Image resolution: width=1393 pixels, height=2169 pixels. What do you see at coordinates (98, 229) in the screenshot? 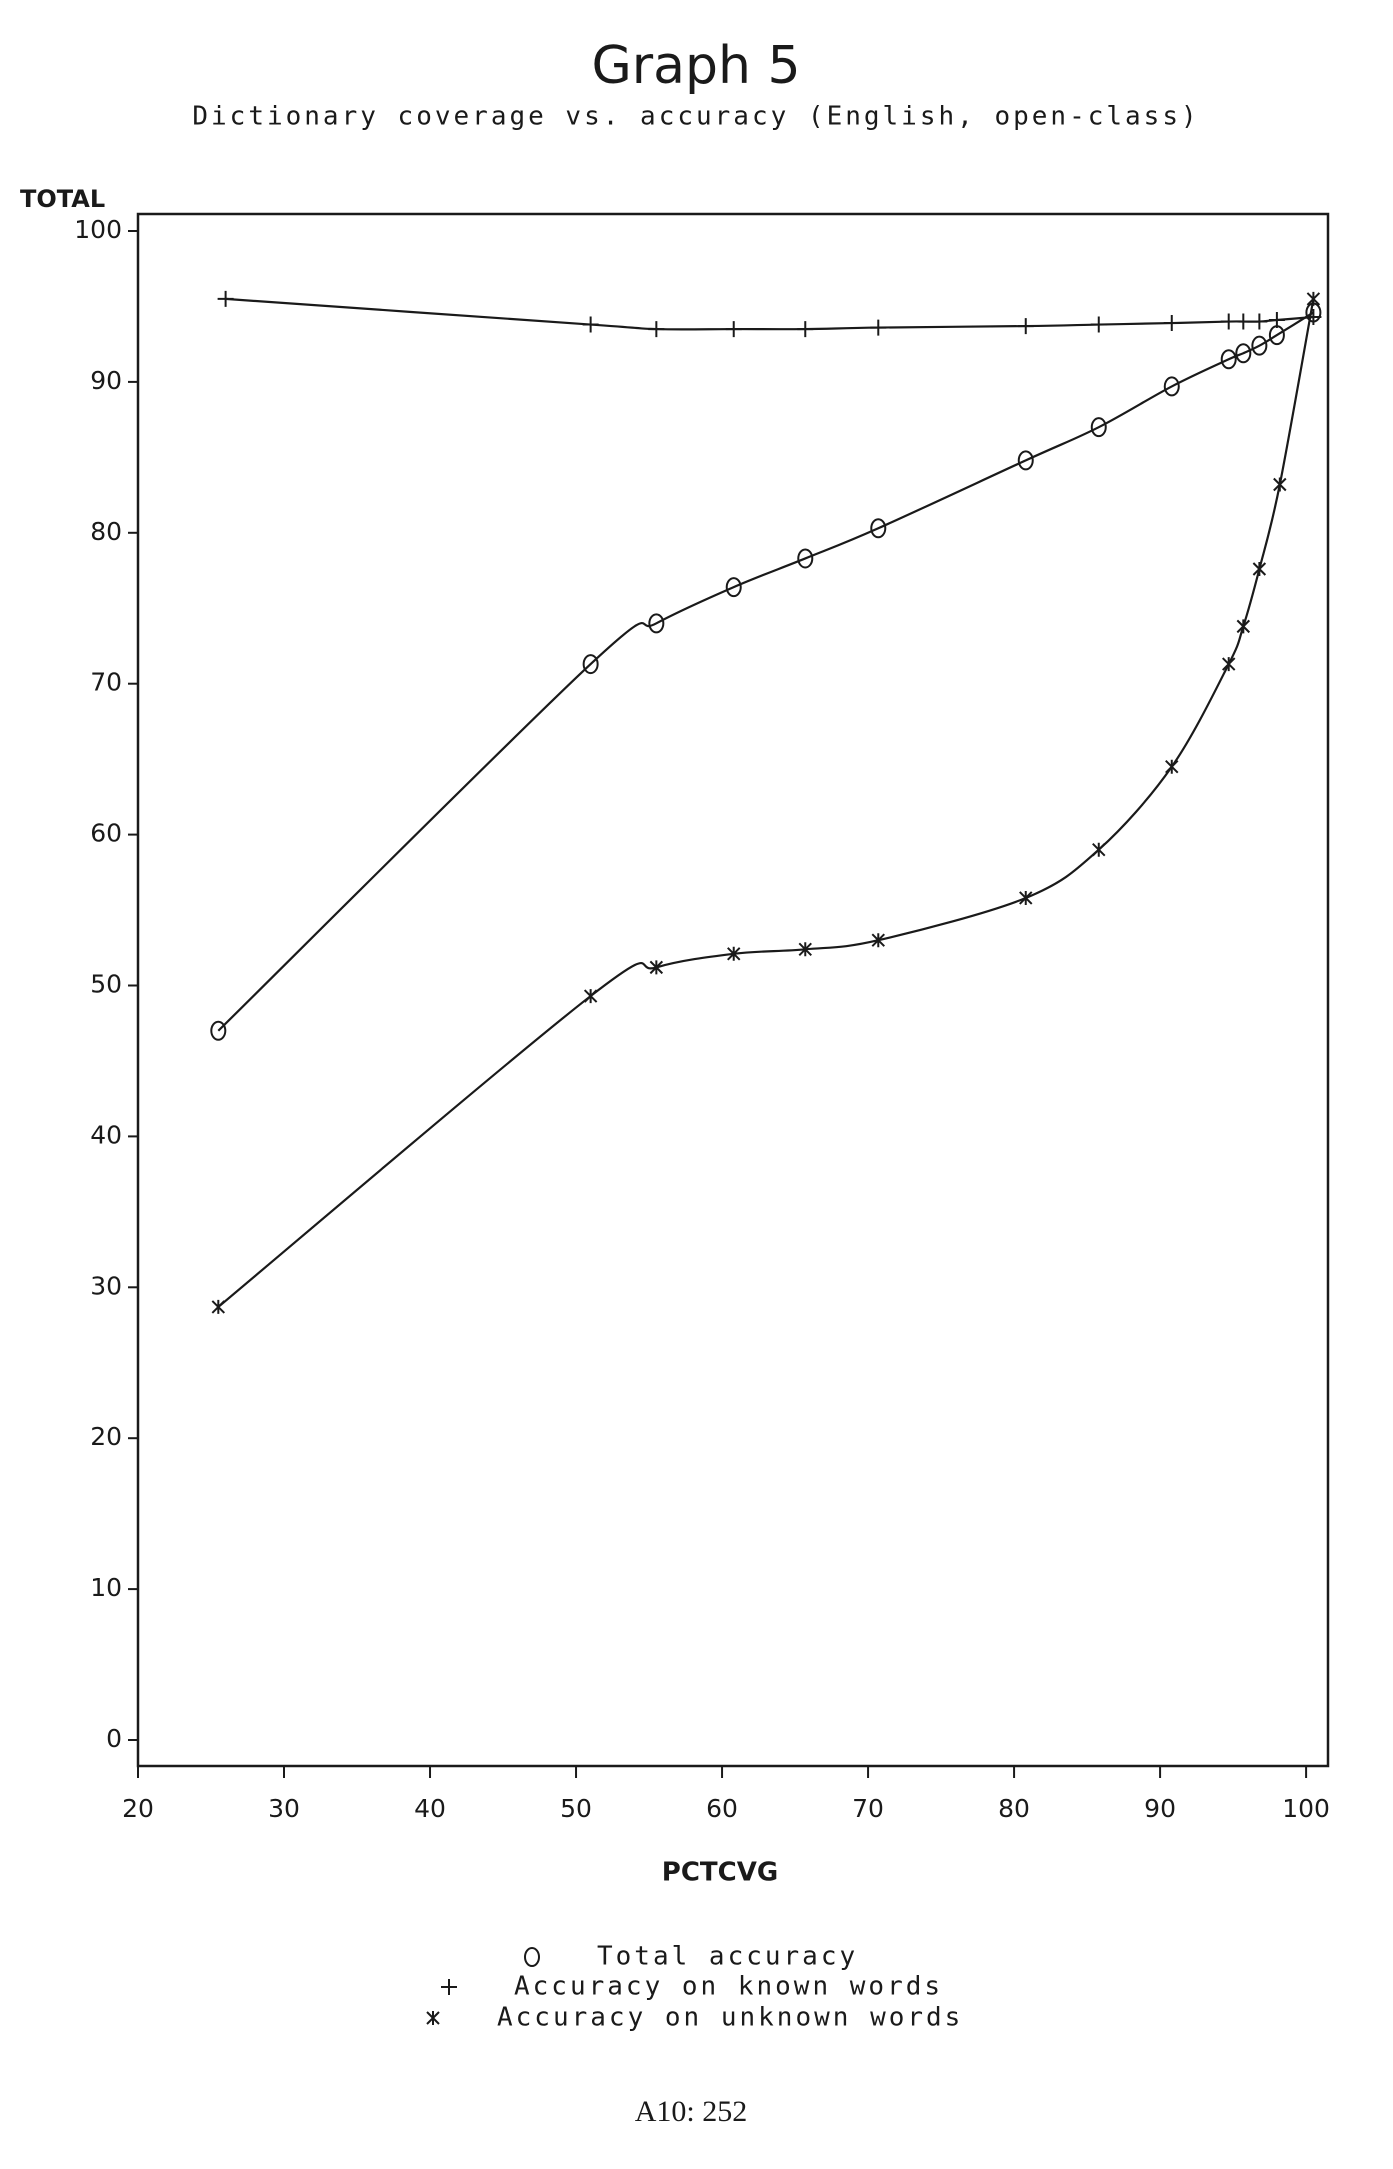
I see `y-tick-label: 100` at bounding box center [98, 229].